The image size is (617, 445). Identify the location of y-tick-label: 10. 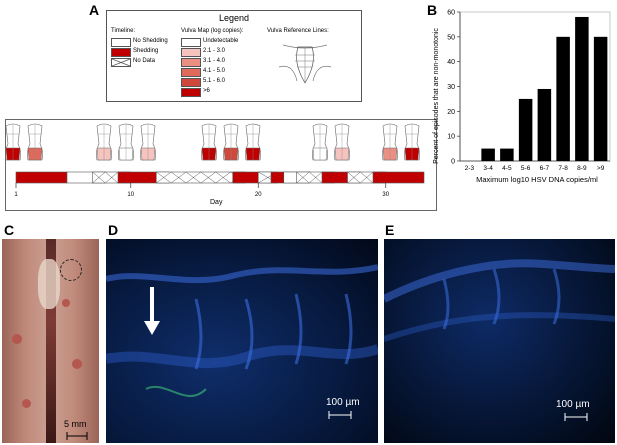
(451, 137).